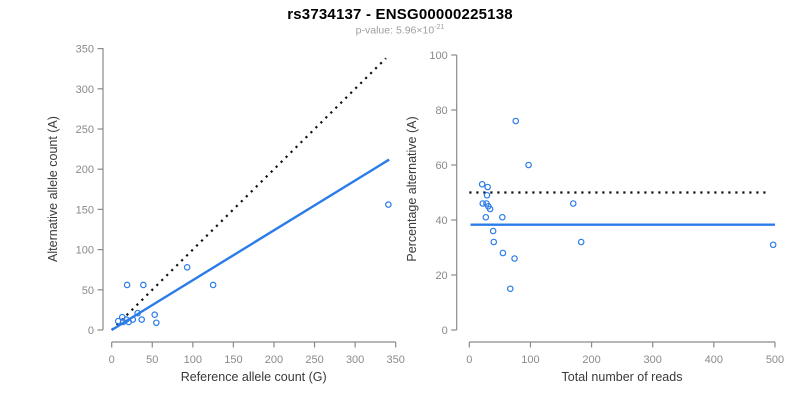 The image size is (800, 400). I want to click on y-tick-label: 250, so click(85, 130).